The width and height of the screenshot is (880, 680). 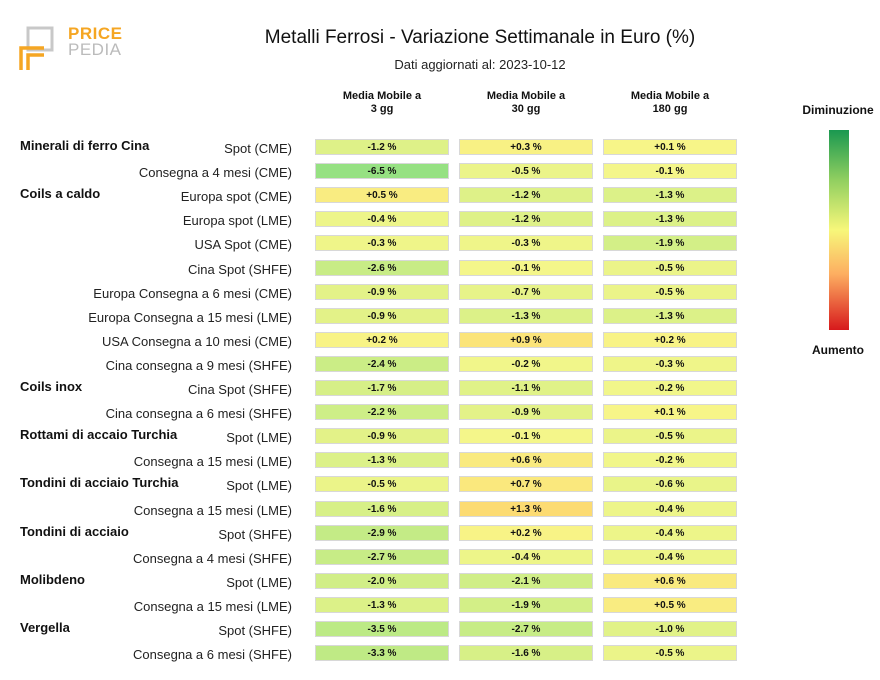 I want to click on row-label: Consegna a 4 mesi (CME), so click(x=215, y=173).